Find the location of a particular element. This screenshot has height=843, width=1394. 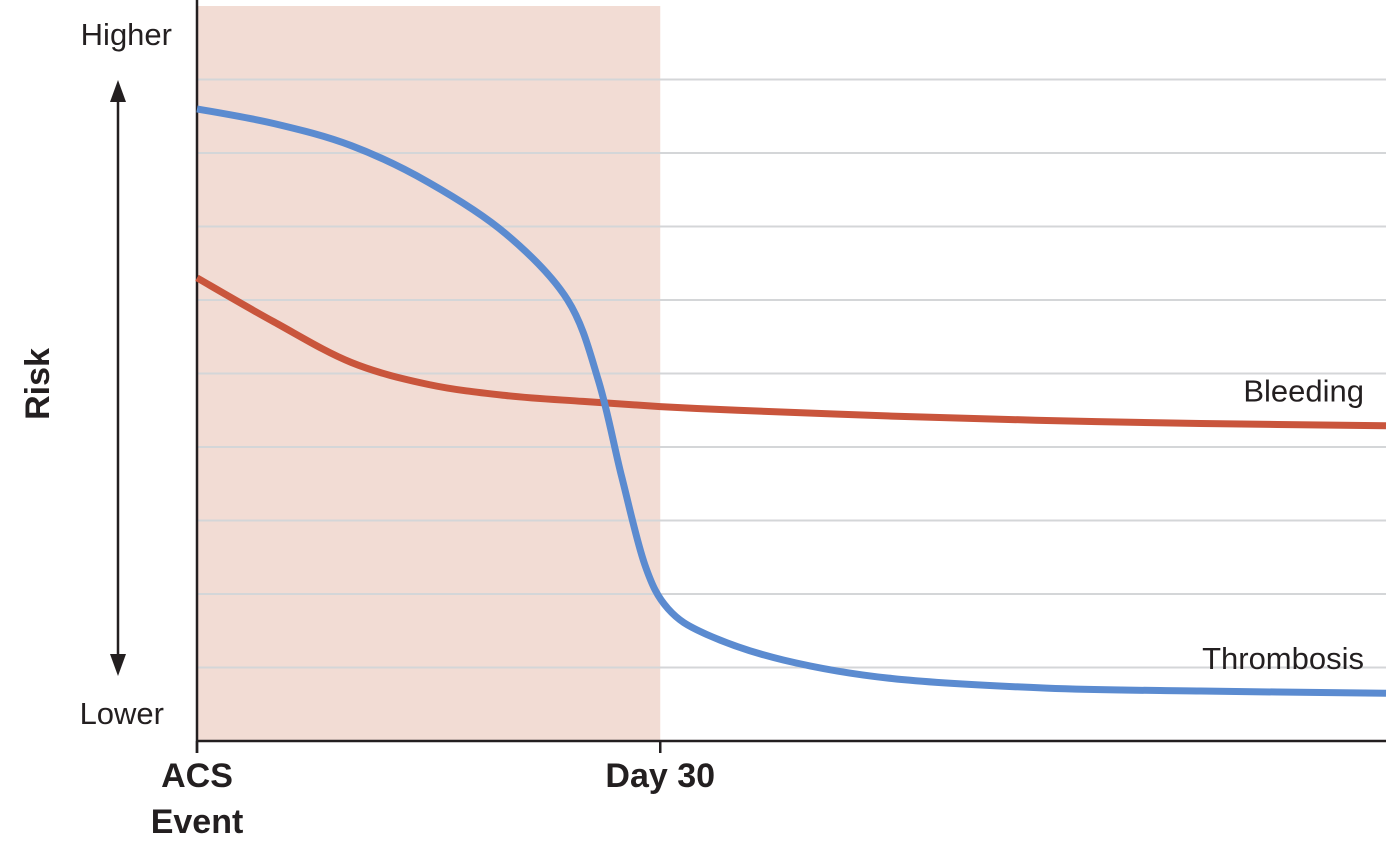

y-tick-higher: Higher is located at coordinates (126, 34).